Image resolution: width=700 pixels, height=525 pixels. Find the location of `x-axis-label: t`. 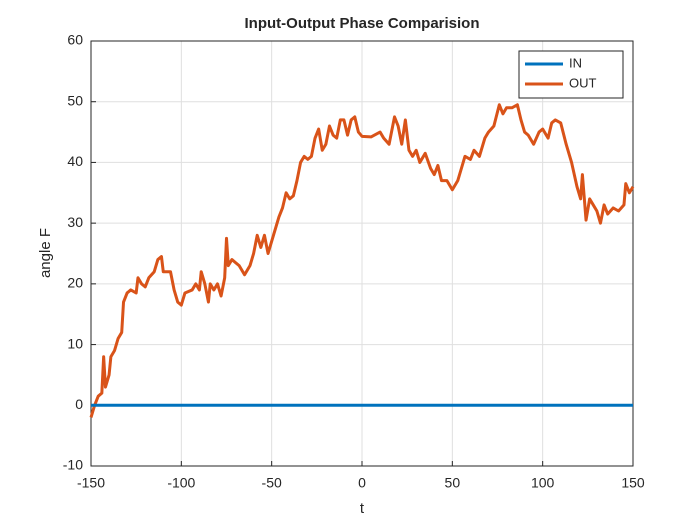

x-axis-label: t is located at coordinates (362, 508).